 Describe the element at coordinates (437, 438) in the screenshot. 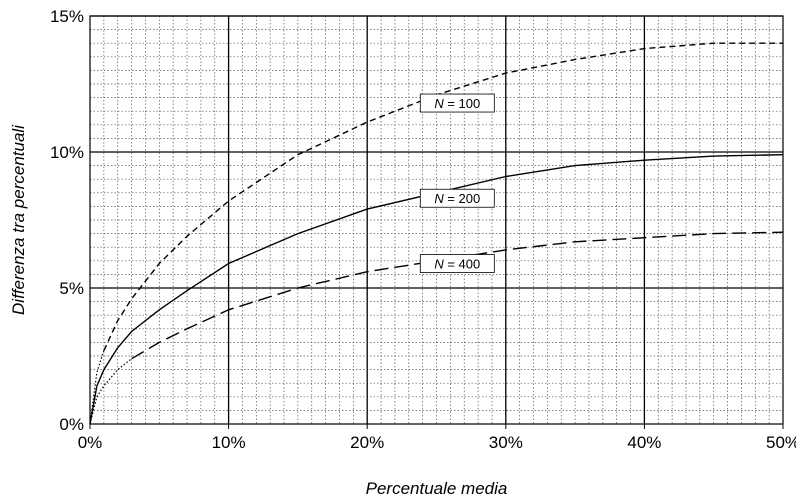

I see `x-axis-ticks: 0% 10% 20% 30% 40% 50%` at that location.